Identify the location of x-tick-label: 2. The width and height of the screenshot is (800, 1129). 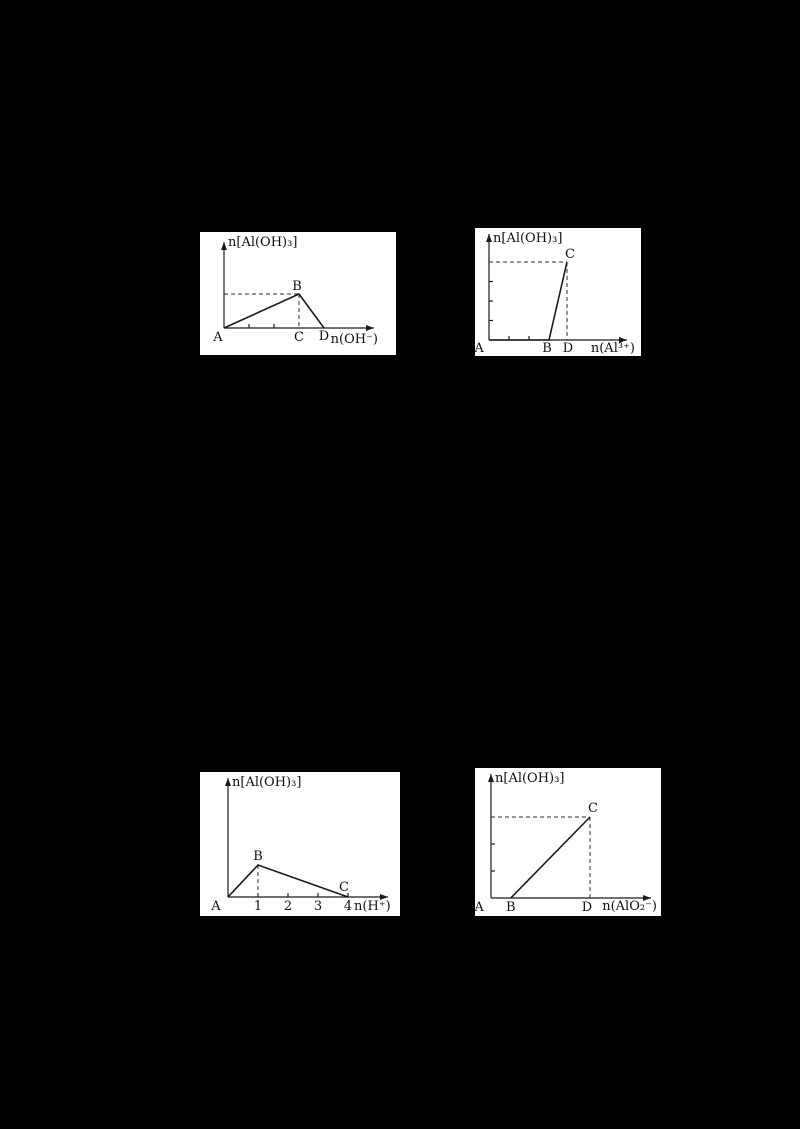
(288, 906).